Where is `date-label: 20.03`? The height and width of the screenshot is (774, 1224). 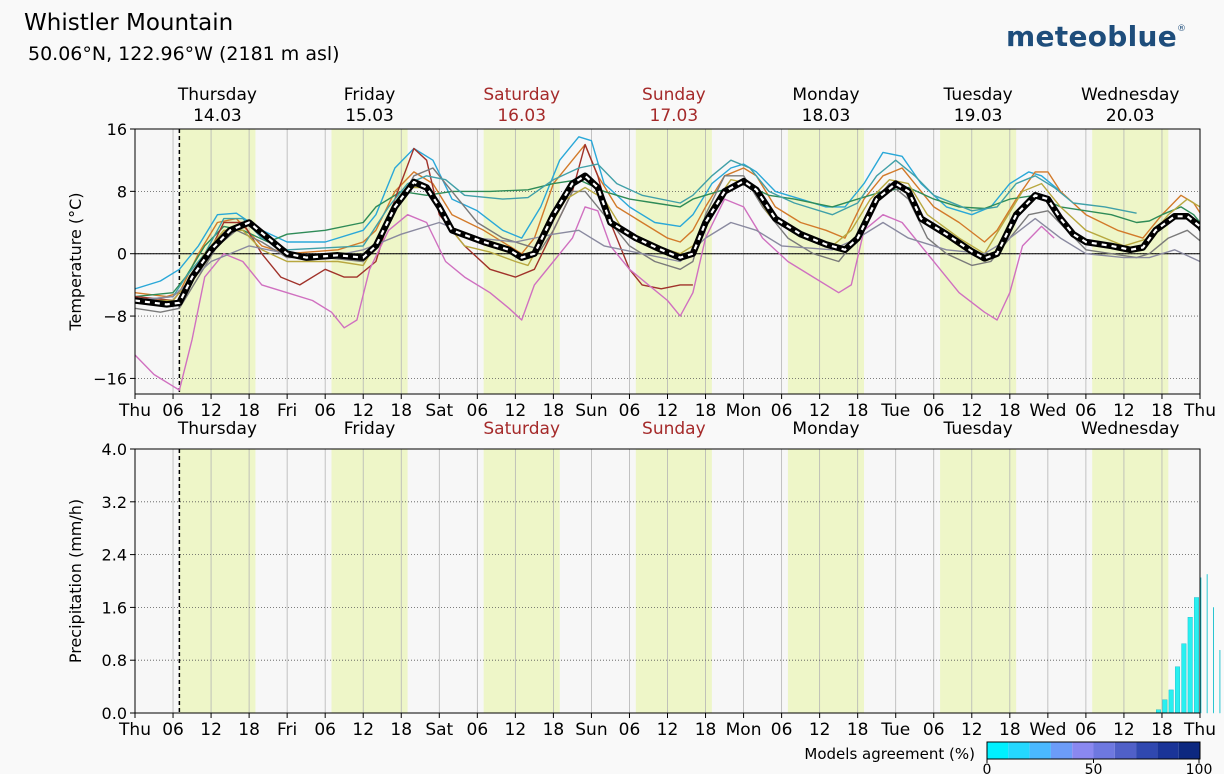 date-label: 20.03 is located at coordinates (1130, 116).